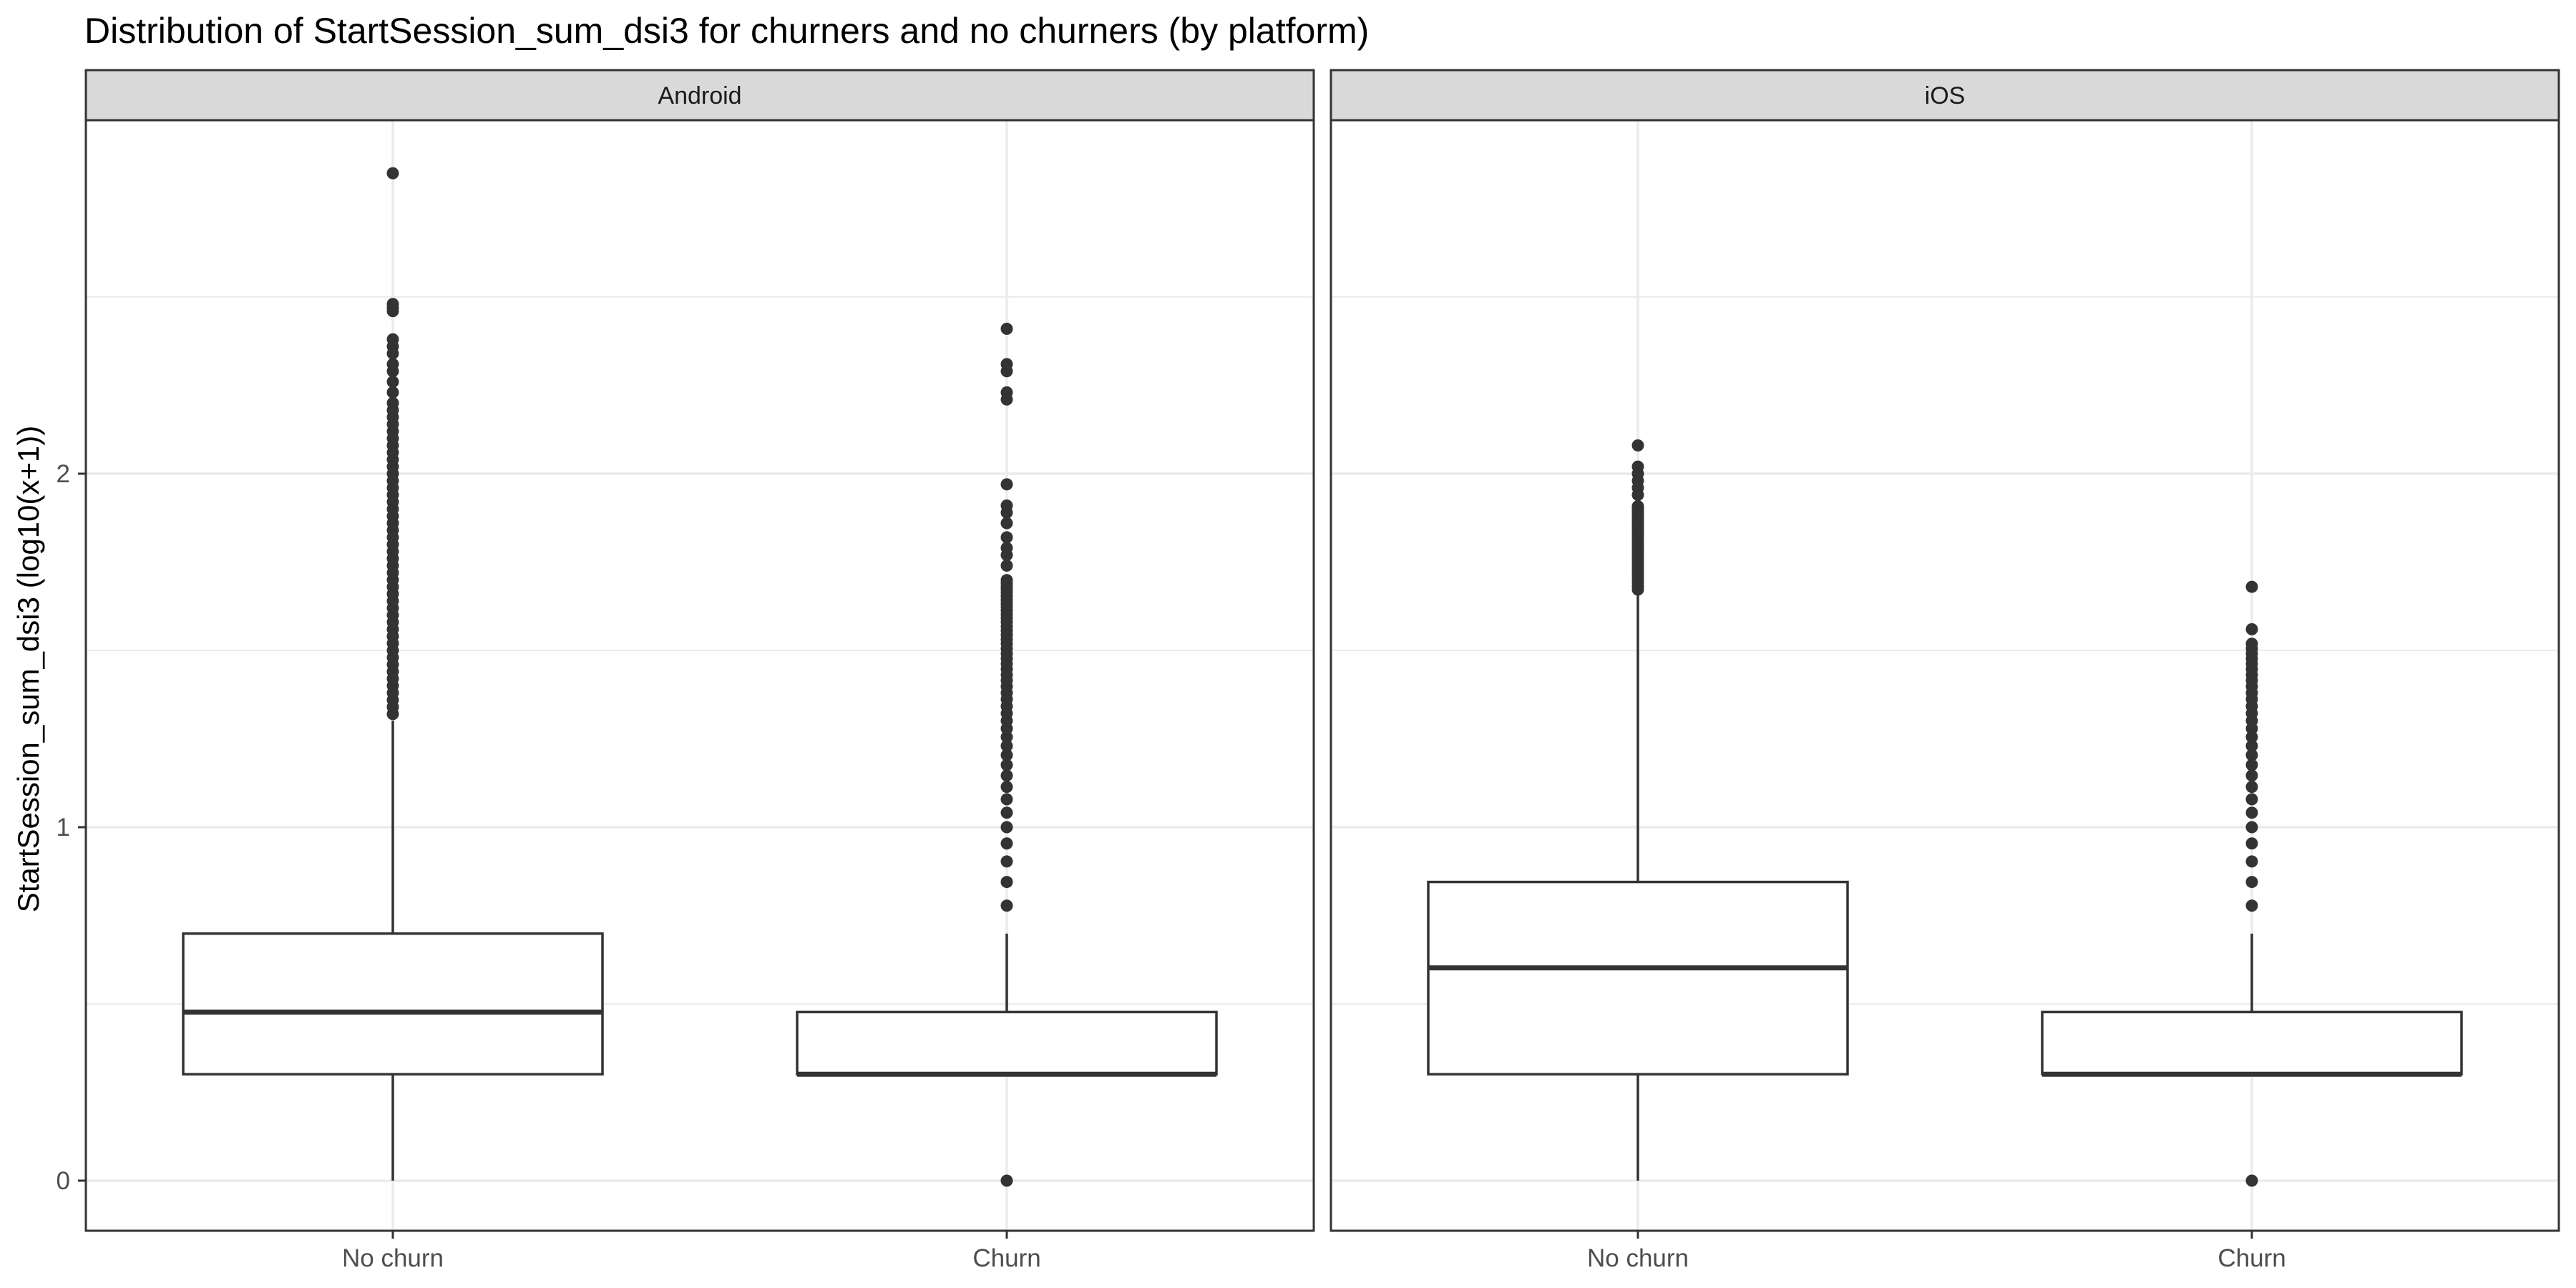  I want to click on y-tick-label: 0, so click(63, 1181).